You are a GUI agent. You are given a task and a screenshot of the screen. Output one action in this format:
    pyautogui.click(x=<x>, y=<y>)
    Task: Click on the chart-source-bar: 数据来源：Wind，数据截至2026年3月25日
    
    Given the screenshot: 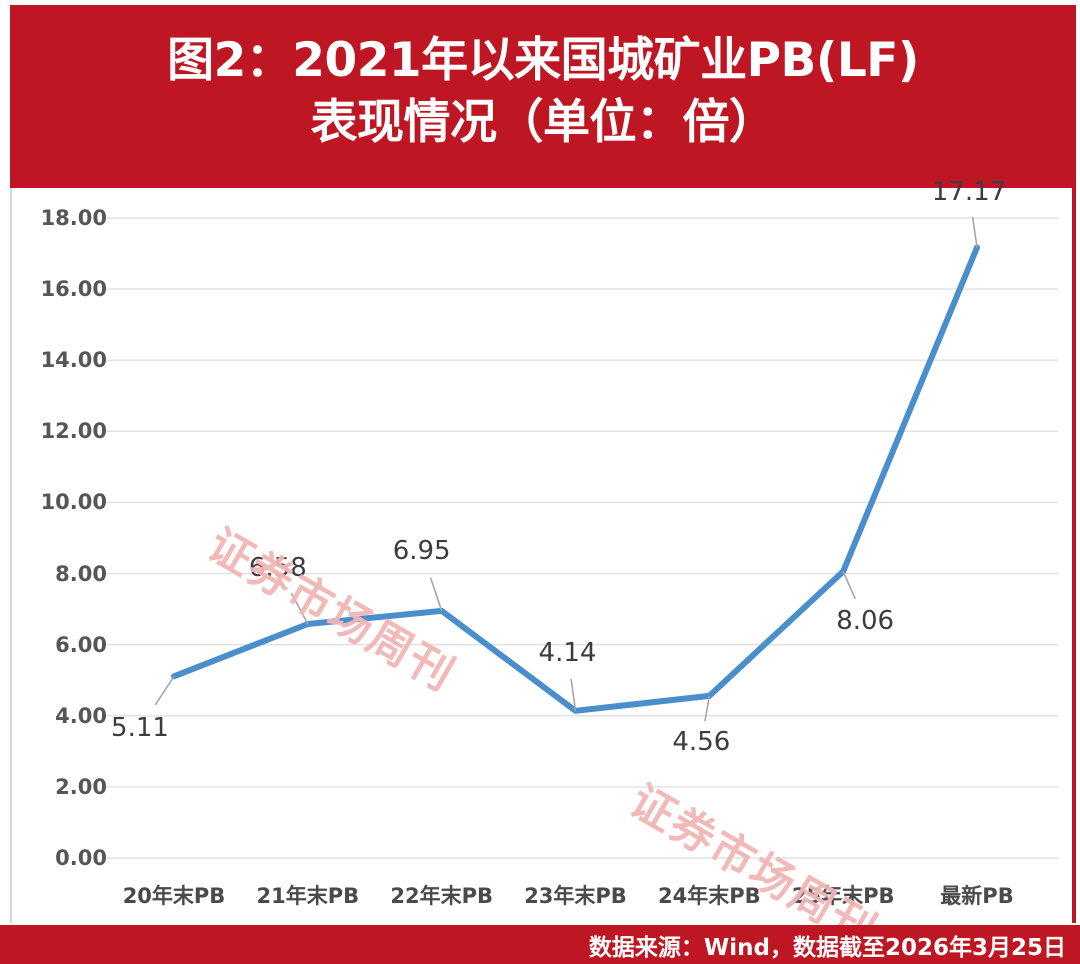 What is the action you would take?
    pyautogui.click(x=540, y=944)
    